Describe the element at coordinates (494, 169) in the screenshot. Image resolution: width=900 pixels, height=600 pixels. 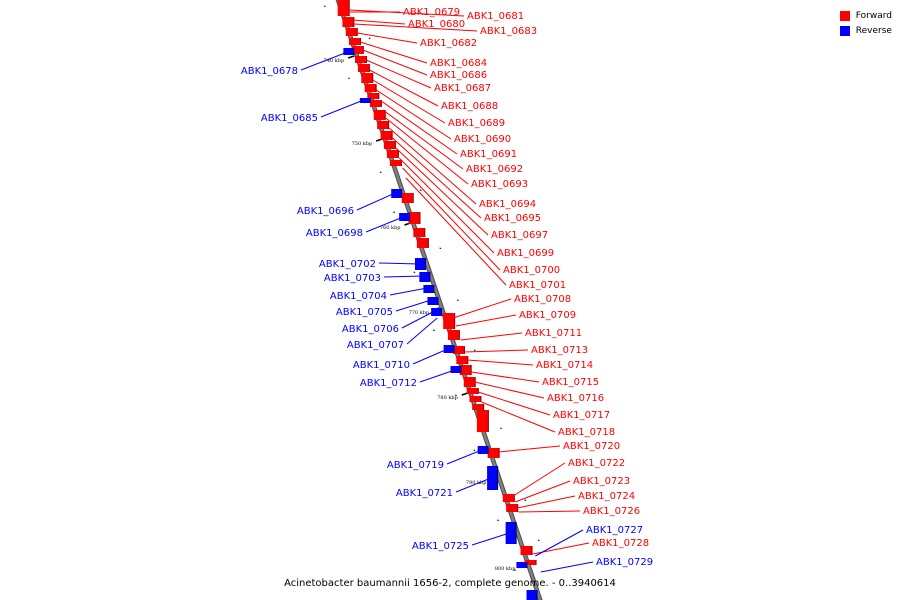
I see `forward-gene-label: ABK1_0692` at that location.